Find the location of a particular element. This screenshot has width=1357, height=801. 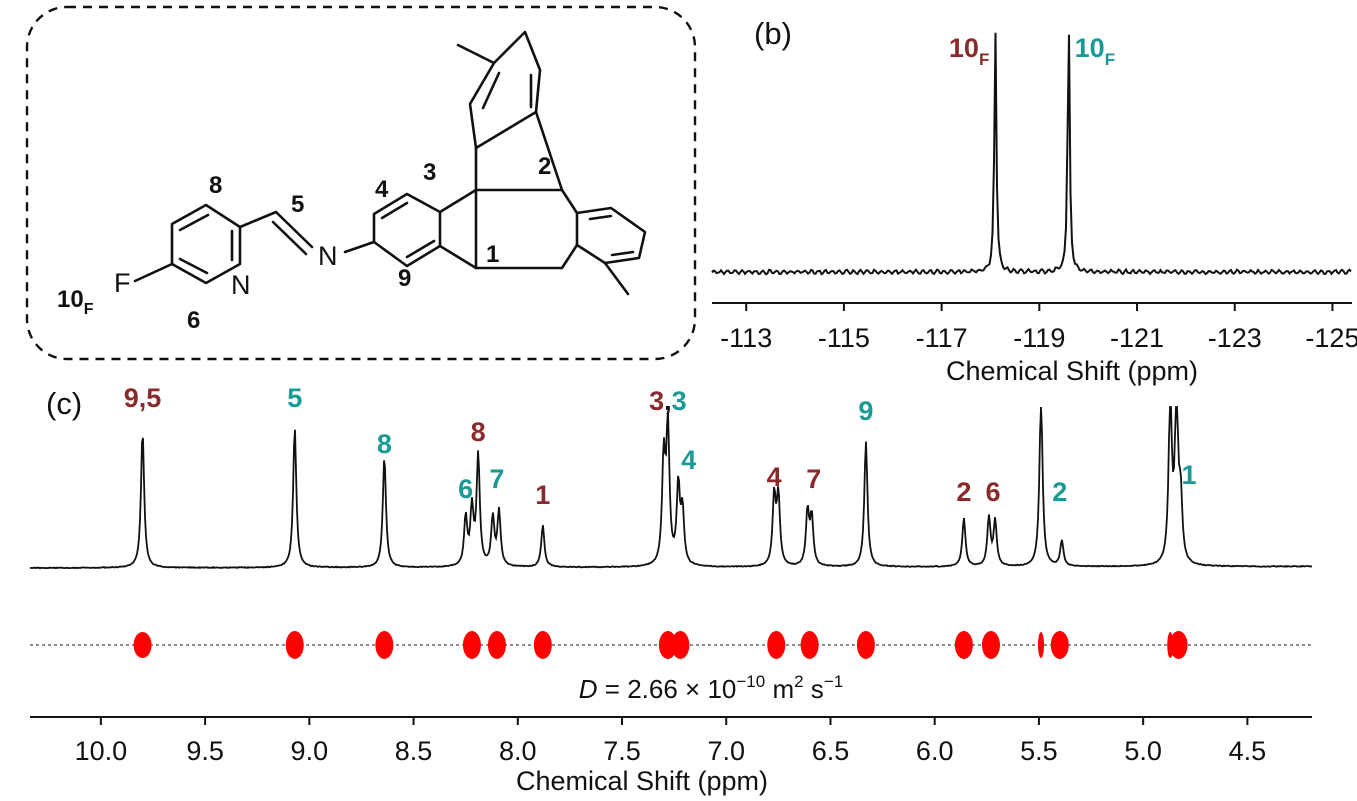

peak-label-b-1: 10F is located at coordinates (1095, 51).